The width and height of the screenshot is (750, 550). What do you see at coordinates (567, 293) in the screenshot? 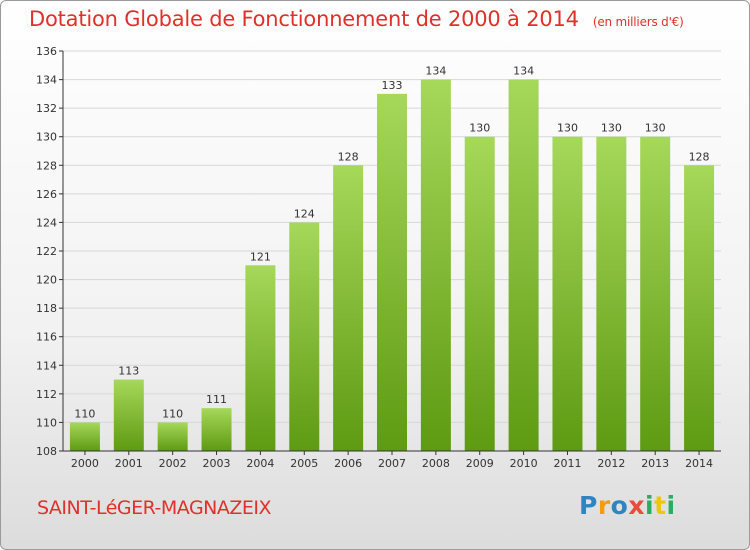
I see `bar-2011` at bounding box center [567, 293].